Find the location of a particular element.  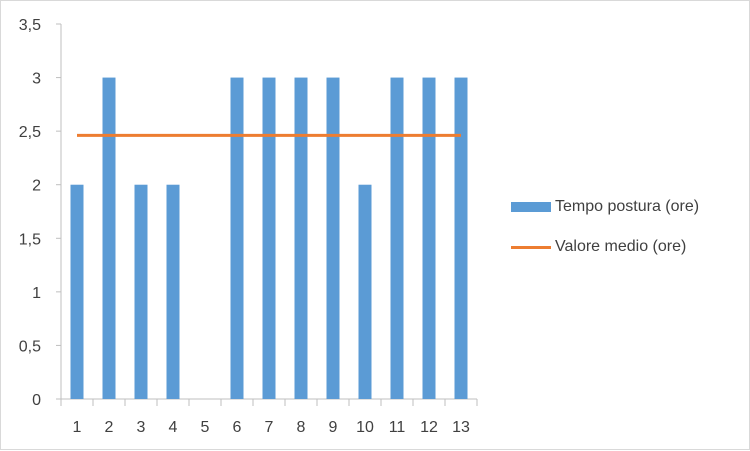

y-tick-label: 1,5 is located at coordinates (30, 239).